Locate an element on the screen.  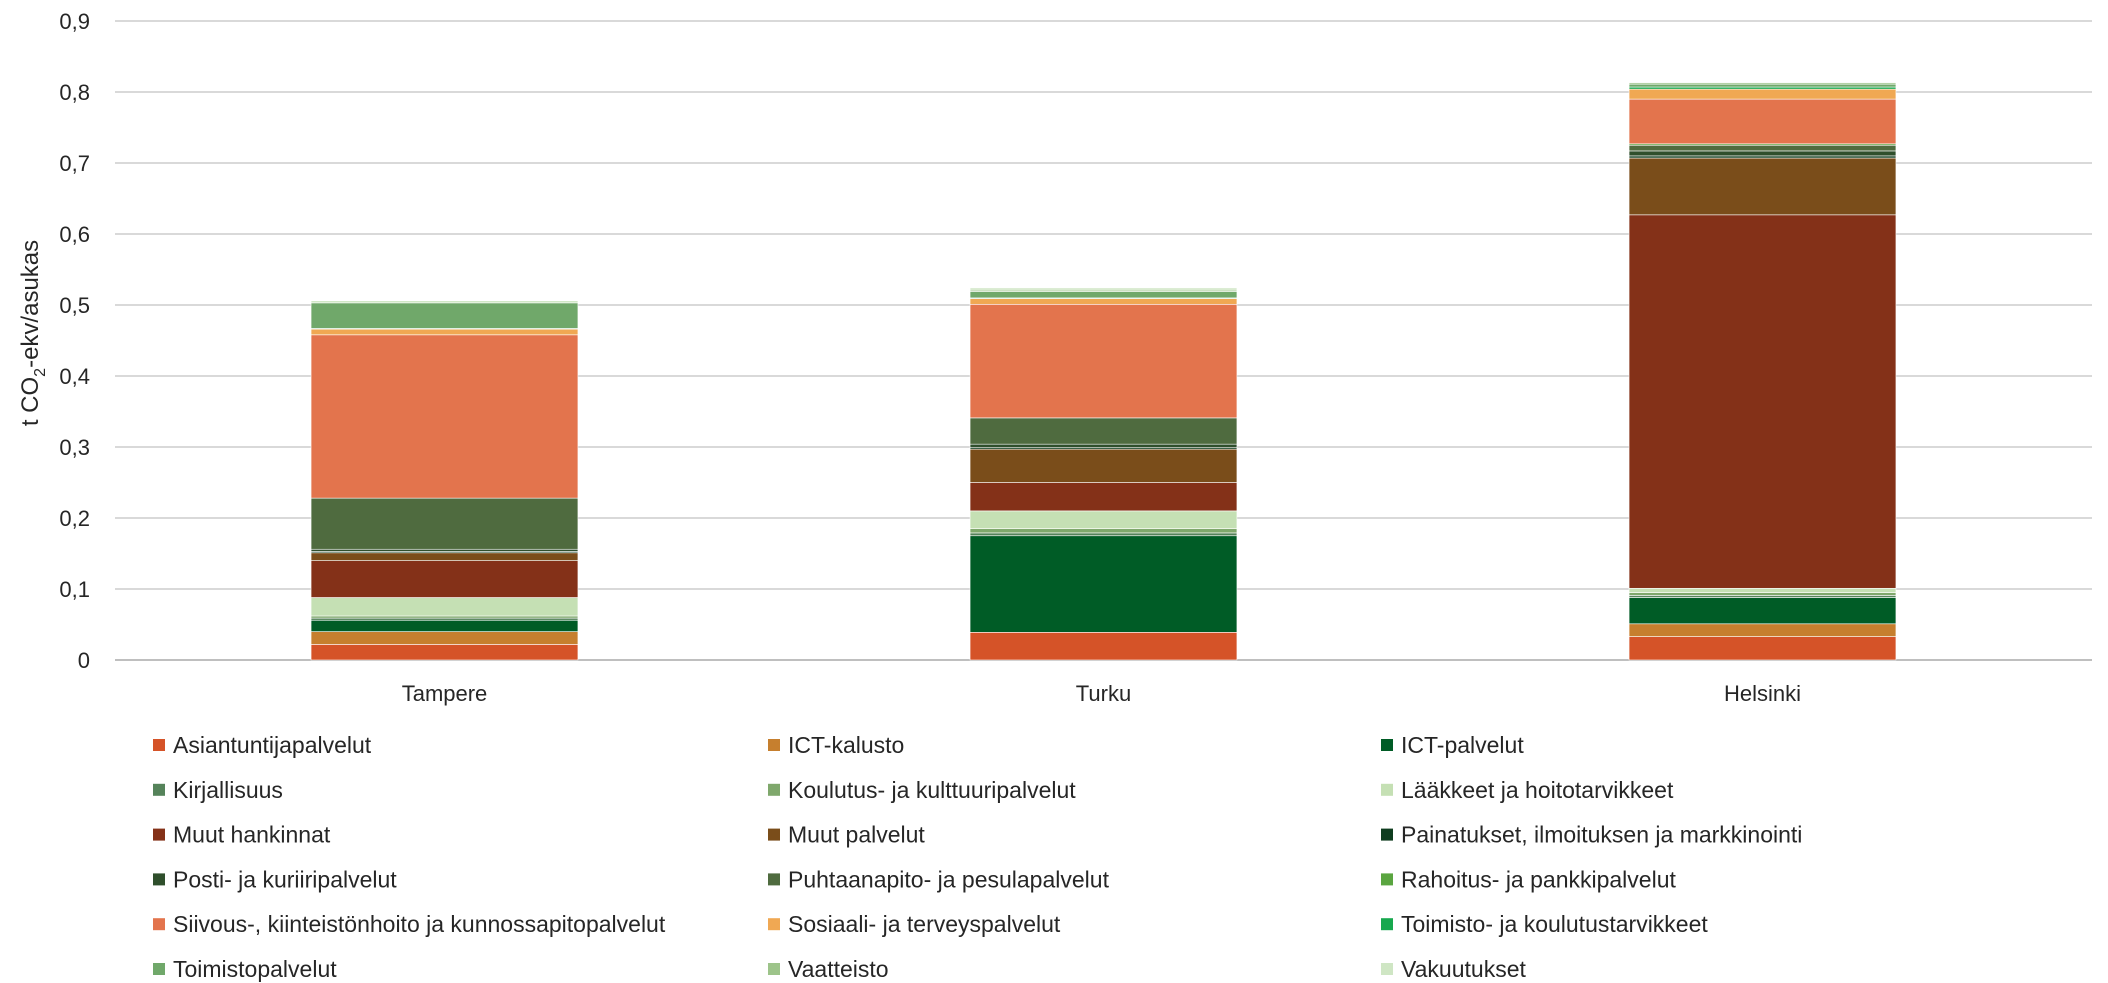
legend-label: Painatukset, ilmoituksen ja markkinointi is located at coordinates (1601, 835).